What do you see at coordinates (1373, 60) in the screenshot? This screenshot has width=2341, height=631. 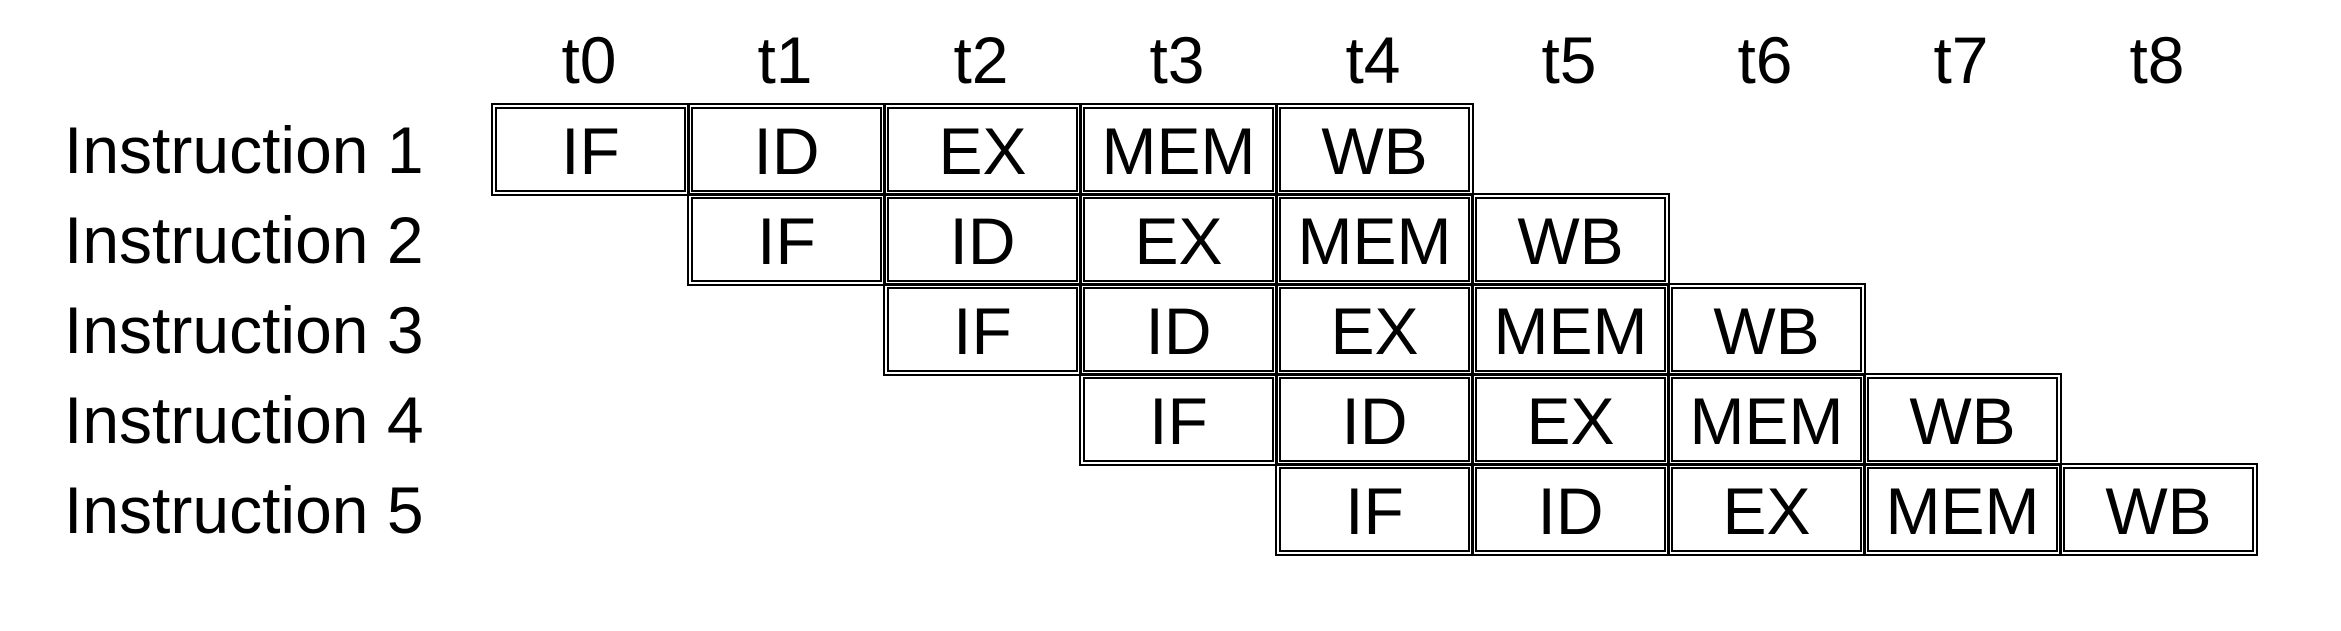 I see `time-step-t4: t4` at bounding box center [1373, 60].